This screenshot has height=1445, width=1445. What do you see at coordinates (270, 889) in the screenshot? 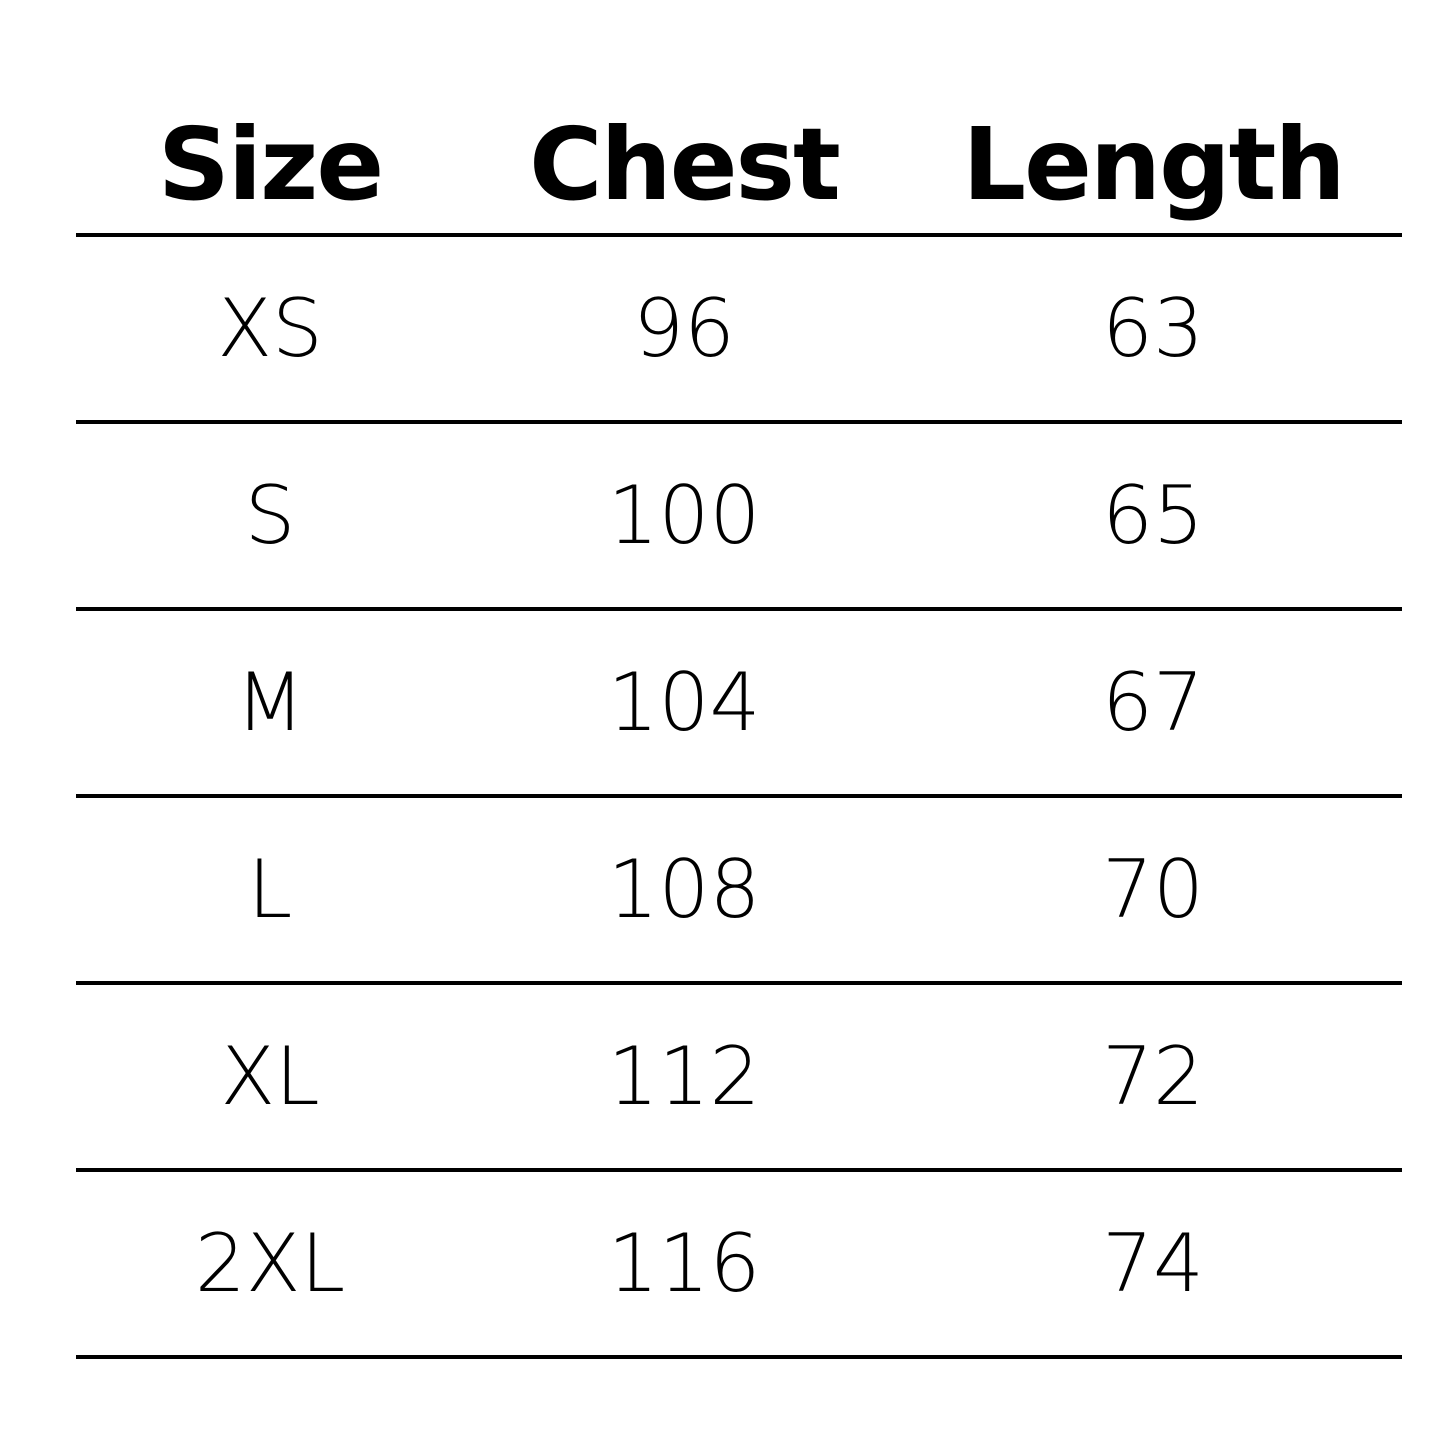
I see `table-cell: L` at bounding box center [270, 889].